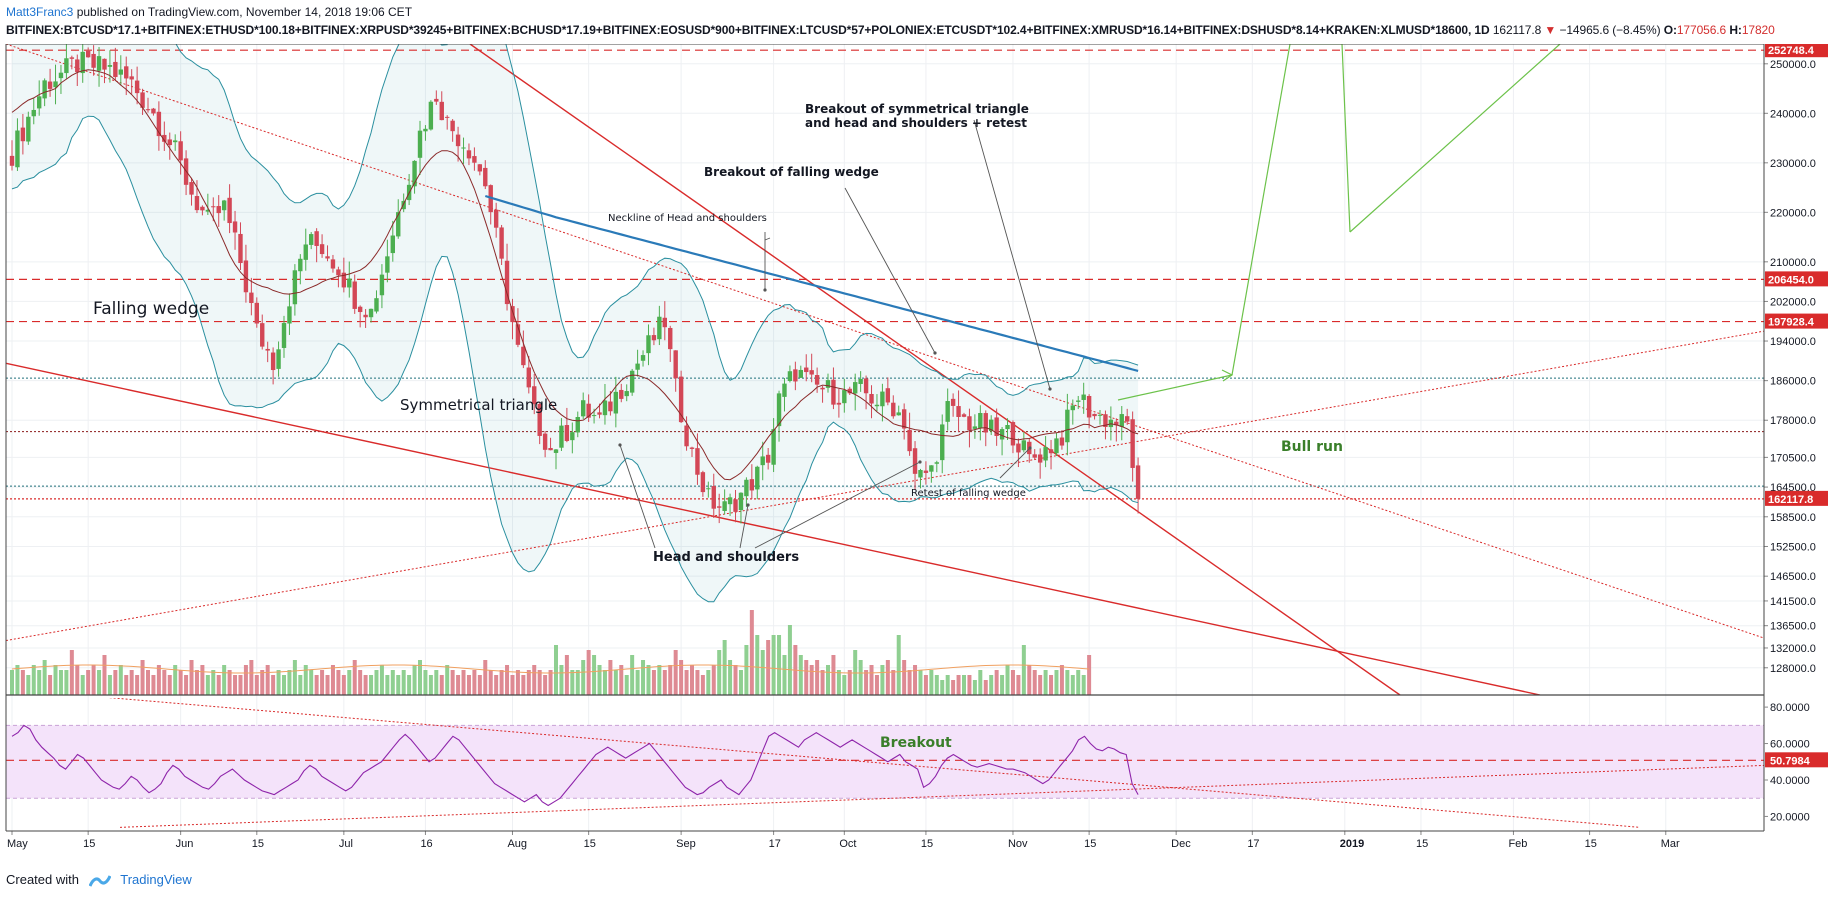 This screenshot has height=899, width=1828. I want to click on tradingview-link: TradingView, so click(156, 879).